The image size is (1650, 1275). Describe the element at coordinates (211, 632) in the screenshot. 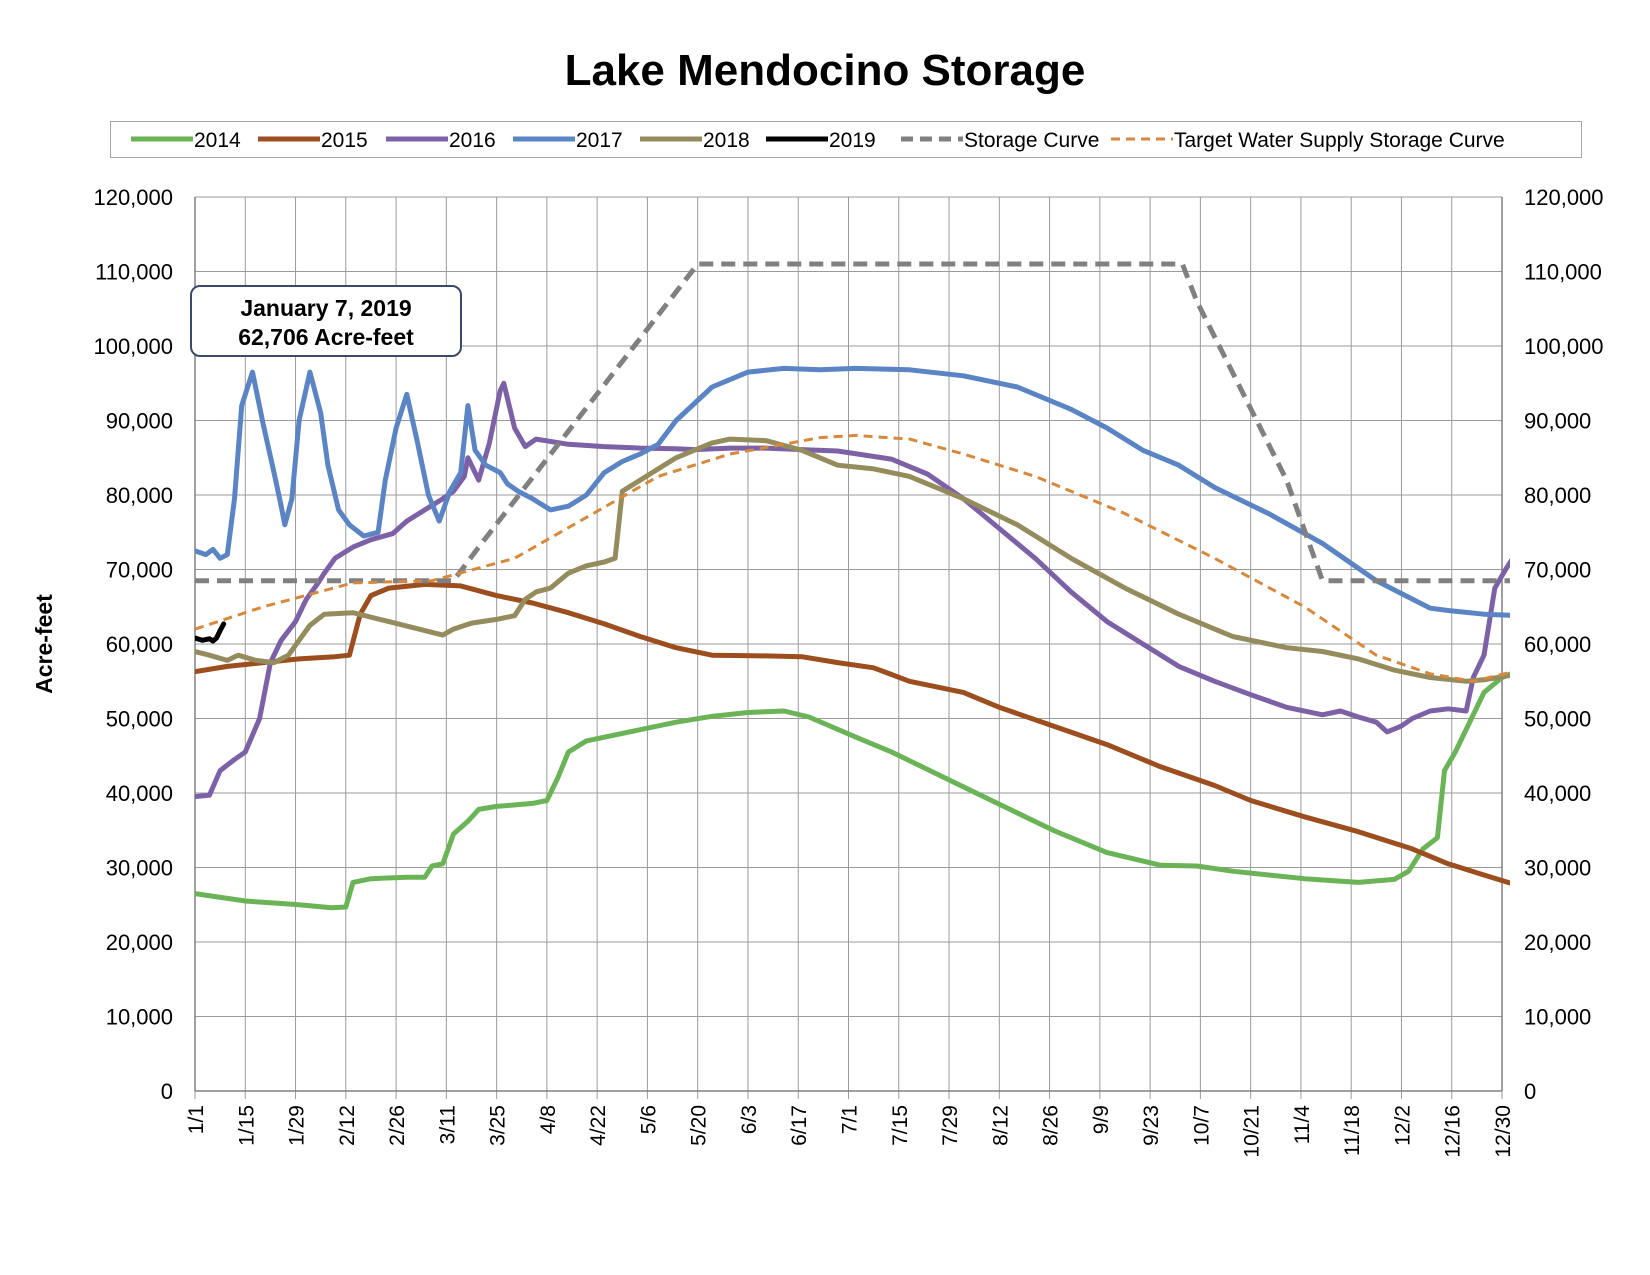

I see `series-line-2019` at that location.